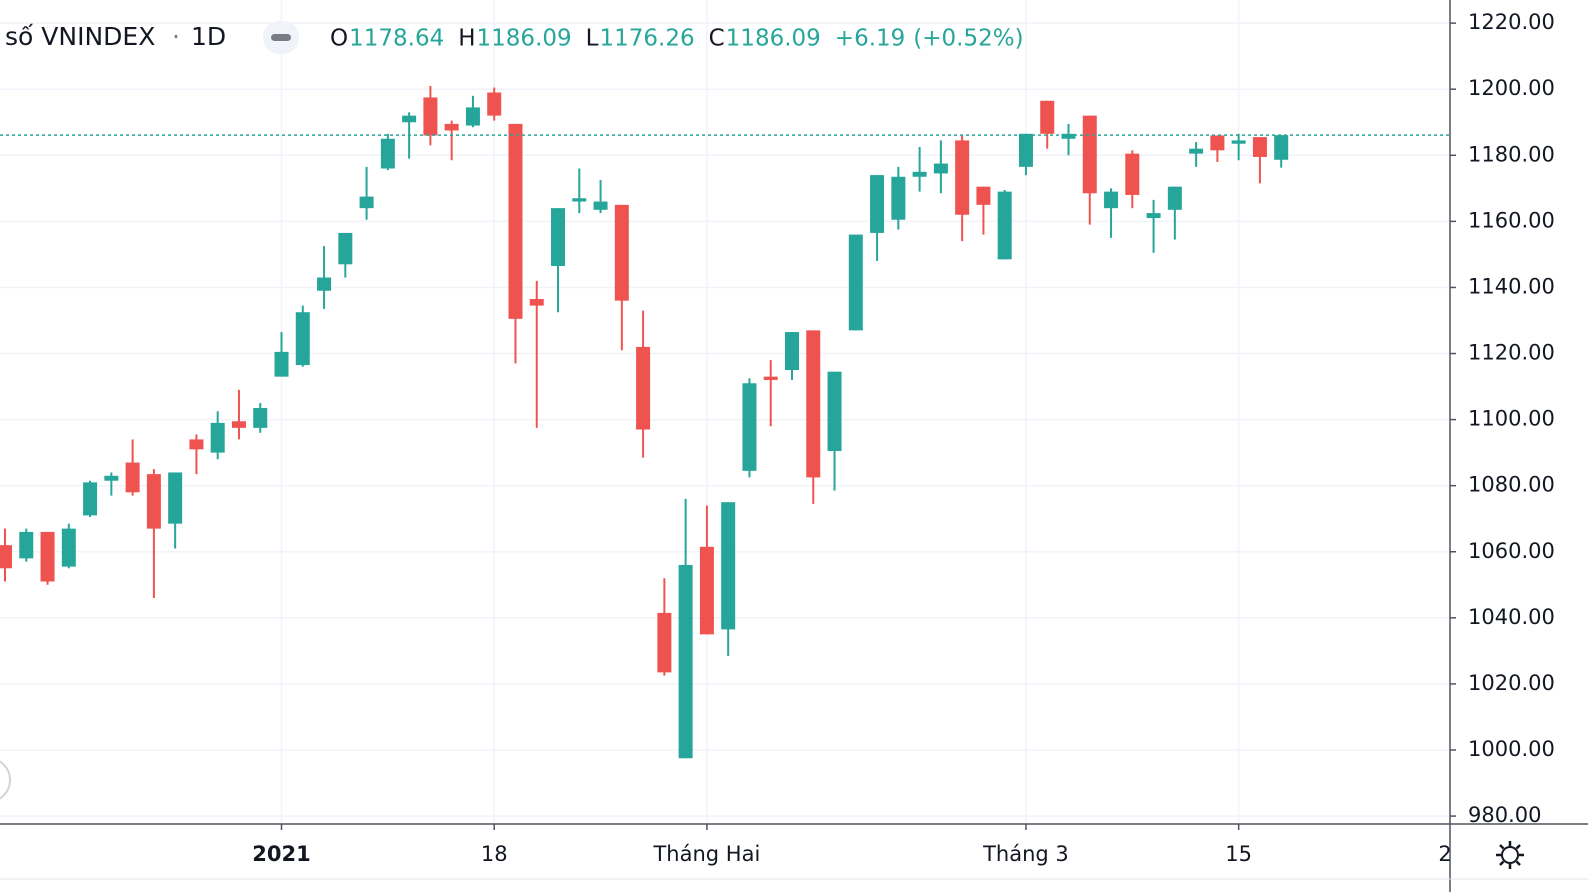  Describe the element at coordinates (80, 36) in the screenshot. I see `chart-title: số VNINDEX` at that location.